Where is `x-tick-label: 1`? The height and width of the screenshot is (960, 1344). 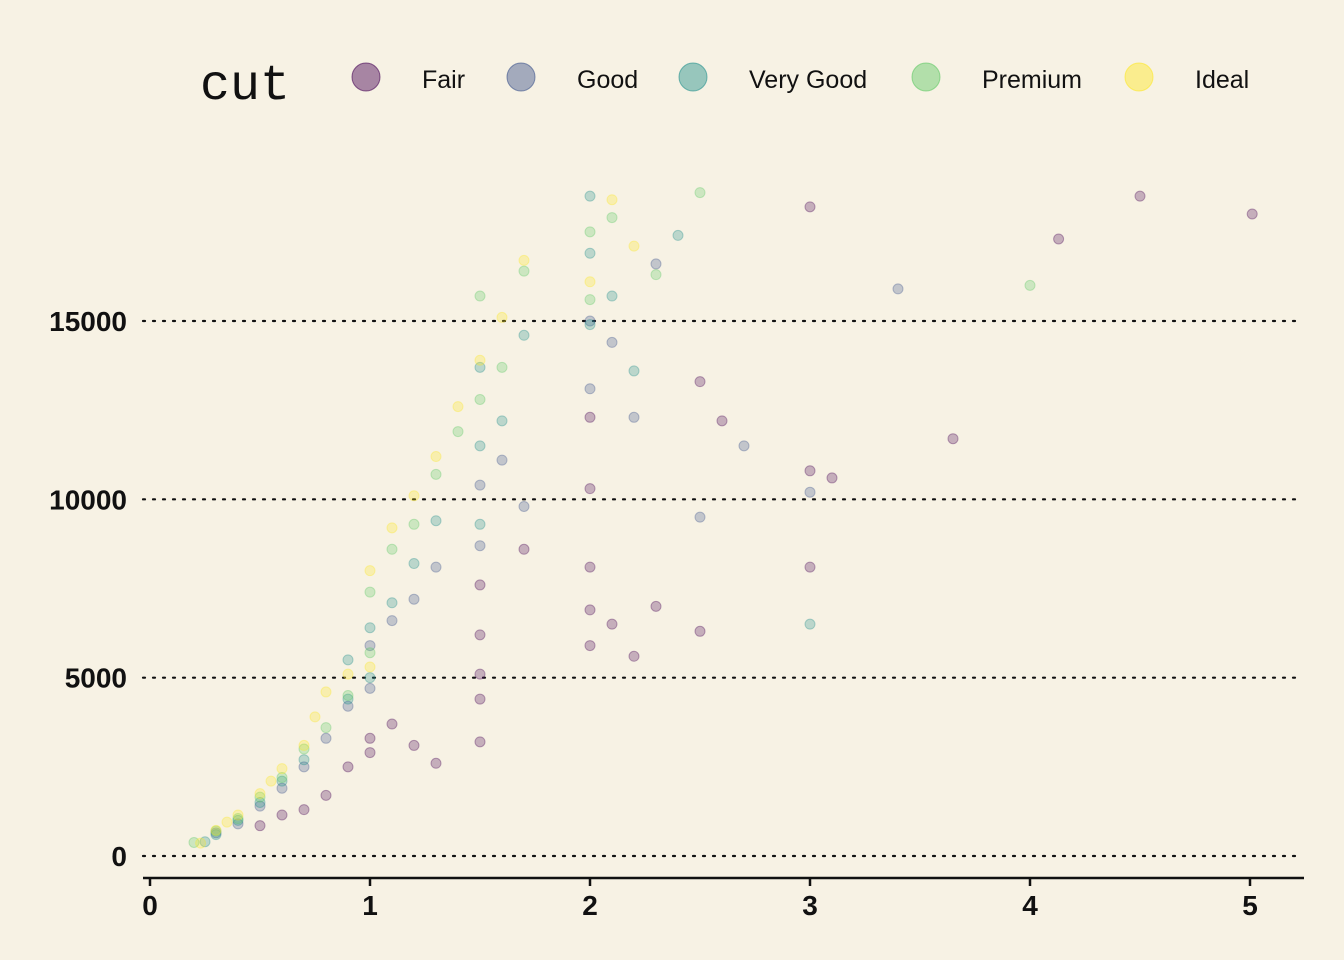 x-tick-label: 1 is located at coordinates (370, 905).